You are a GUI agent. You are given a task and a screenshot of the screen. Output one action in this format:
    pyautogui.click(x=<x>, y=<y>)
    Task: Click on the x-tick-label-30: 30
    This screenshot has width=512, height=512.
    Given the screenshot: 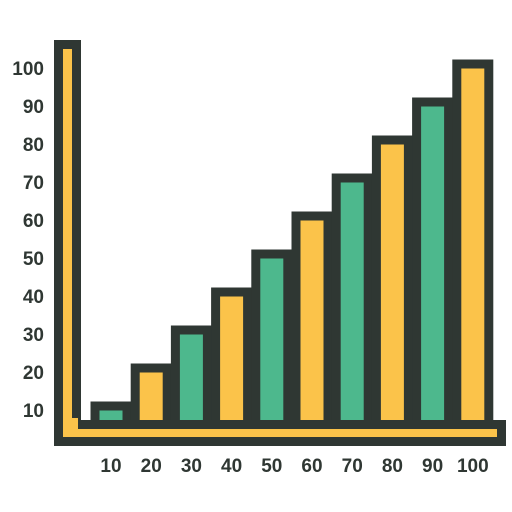 What is the action you would take?
    pyautogui.click(x=191, y=466)
    